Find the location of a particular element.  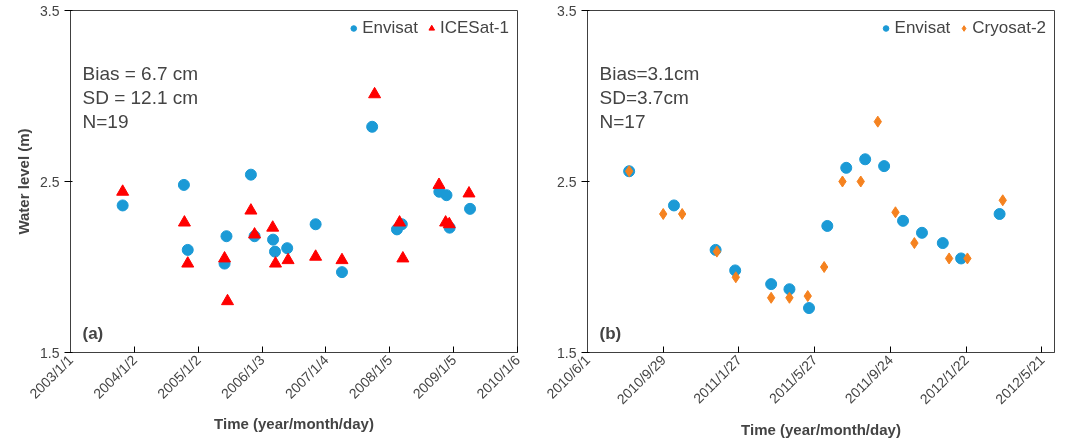

annotation: (a) is located at coordinates (93, 333).